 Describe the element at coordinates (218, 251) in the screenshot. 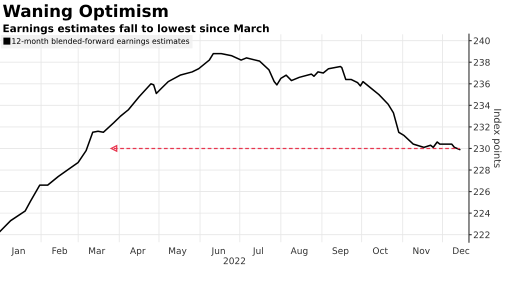

I see `x-tick-label: Jun` at that location.